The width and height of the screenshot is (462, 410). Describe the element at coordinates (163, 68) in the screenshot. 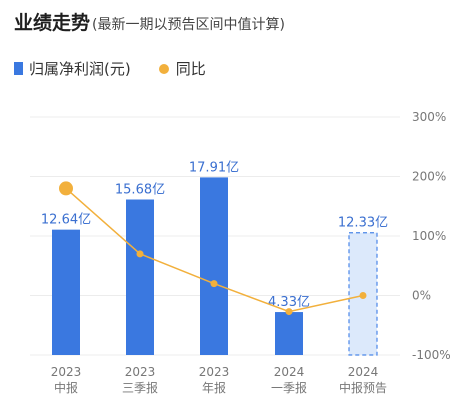

I see `legend-dot-swatch` at that location.